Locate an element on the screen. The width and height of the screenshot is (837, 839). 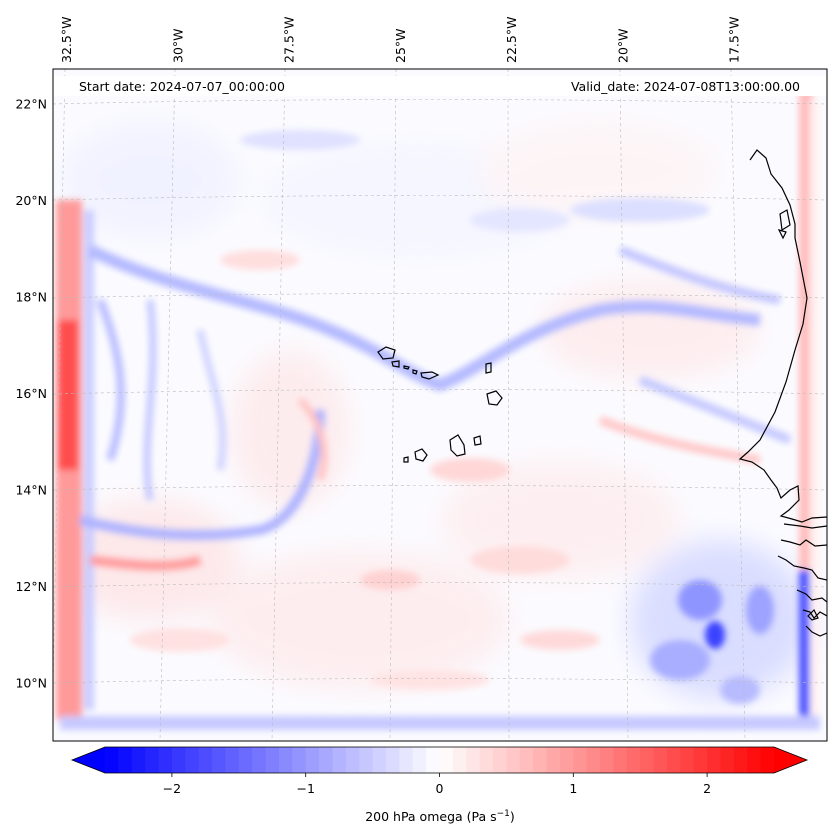
lon-tick-label: 20°W is located at coordinates (622, 45).